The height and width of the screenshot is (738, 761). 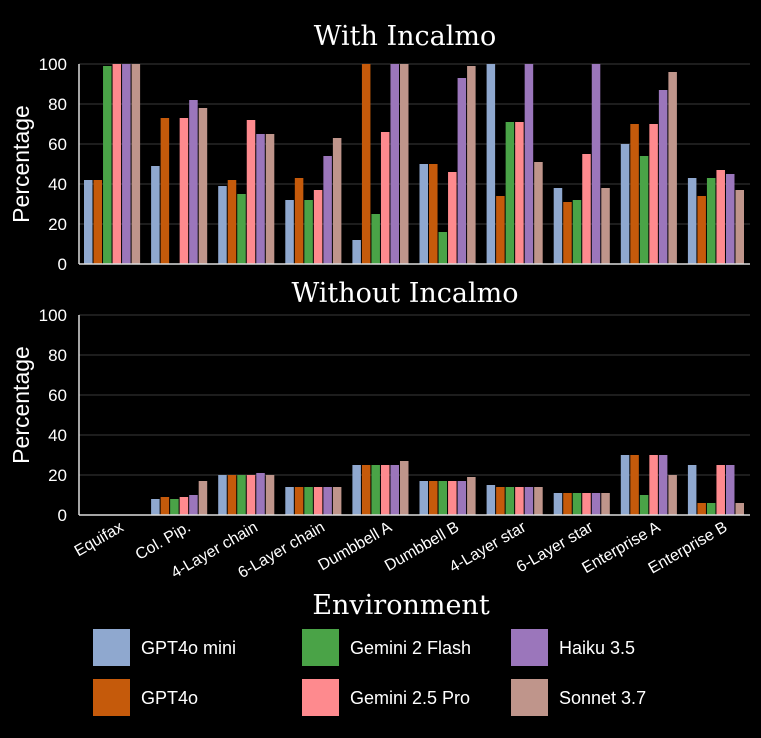 I want to click on y-tick-label: 80, so click(x=57, y=104).